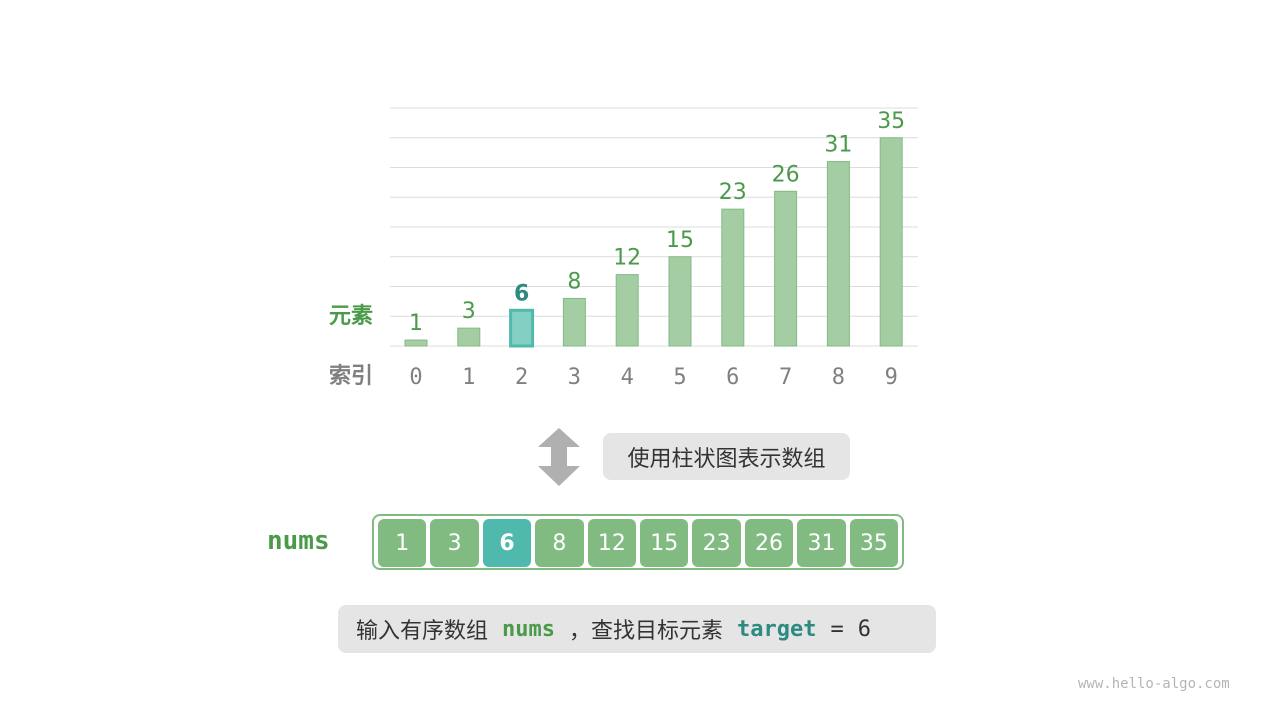 The width and height of the screenshot is (1280, 720). I want to click on array-cell: 1, so click(402, 543).